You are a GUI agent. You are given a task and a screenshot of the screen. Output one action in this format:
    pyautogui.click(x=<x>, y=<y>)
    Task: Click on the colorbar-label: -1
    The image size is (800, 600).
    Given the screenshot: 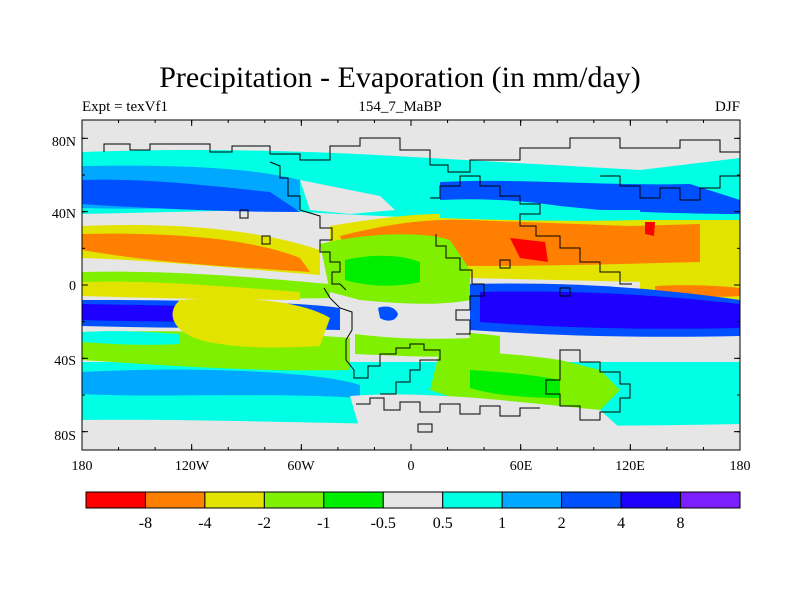 What is the action you would take?
    pyautogui.click(x=323, y=523)
    